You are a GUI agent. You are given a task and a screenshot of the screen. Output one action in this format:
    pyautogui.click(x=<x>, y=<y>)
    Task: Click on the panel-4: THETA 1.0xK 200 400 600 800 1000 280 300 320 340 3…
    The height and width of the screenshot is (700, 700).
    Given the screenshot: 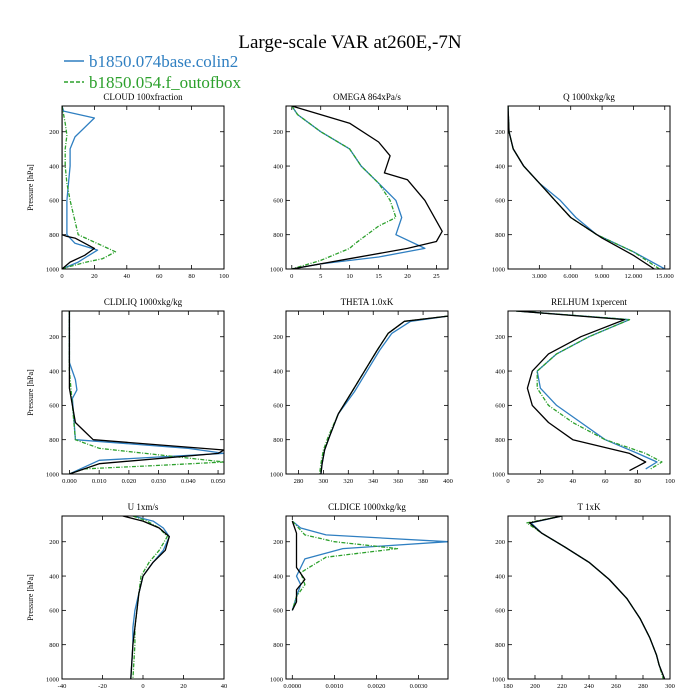 What is the action you would take?
    pyautogui.click(x=361, y=391)
    